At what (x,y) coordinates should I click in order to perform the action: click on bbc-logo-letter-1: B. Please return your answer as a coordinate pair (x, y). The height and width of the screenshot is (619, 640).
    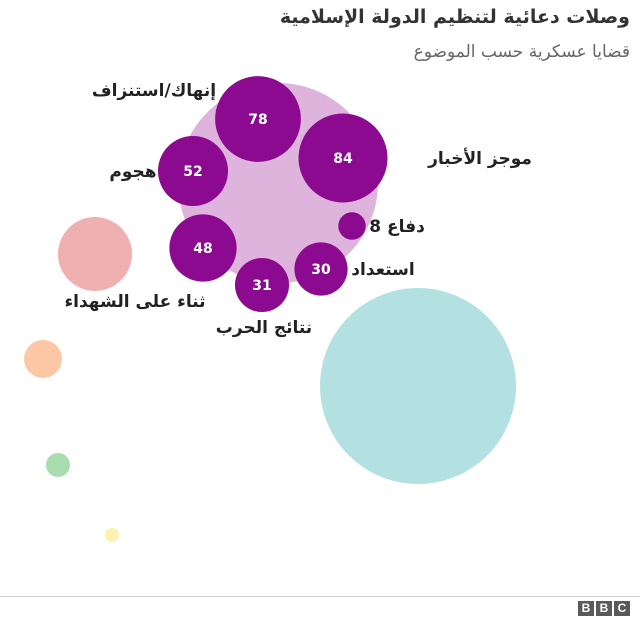
    Looking at the image, I should click on (586, 608).